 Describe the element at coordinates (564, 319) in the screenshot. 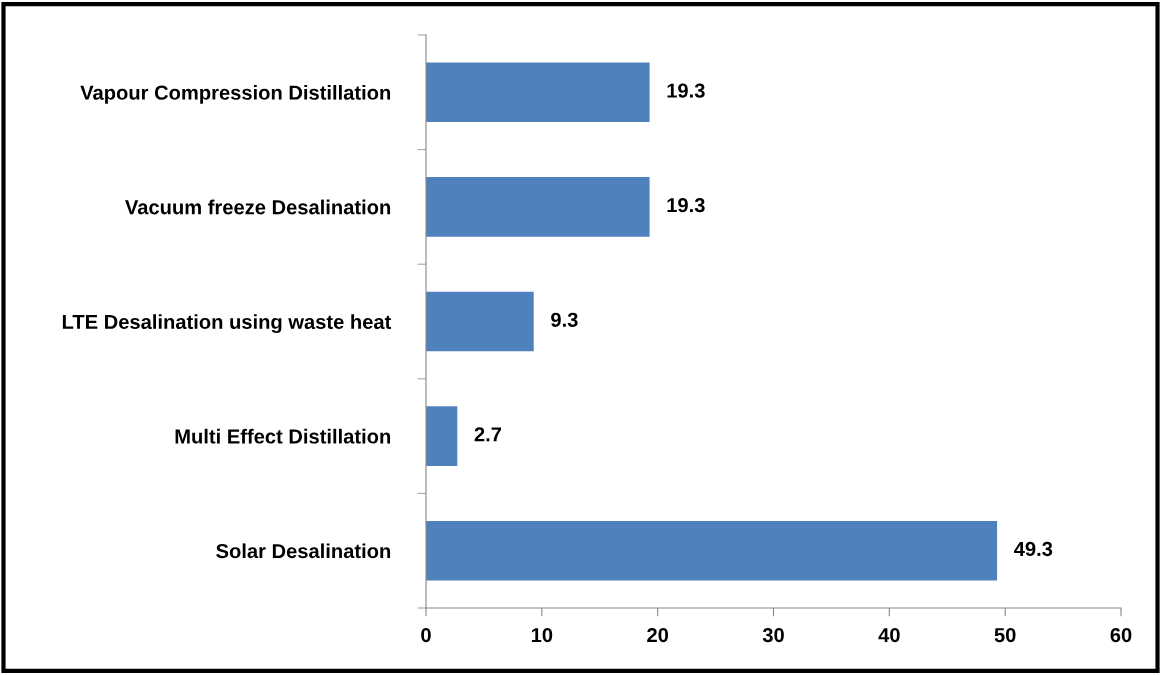

I see `data-label: 9.3` at that location.